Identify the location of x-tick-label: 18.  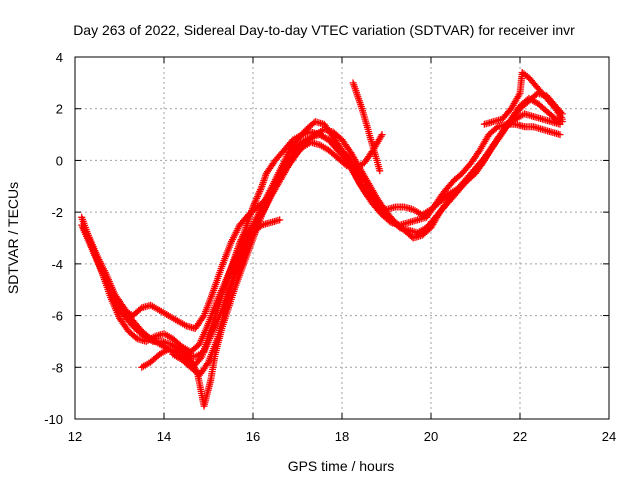
(342, 436).